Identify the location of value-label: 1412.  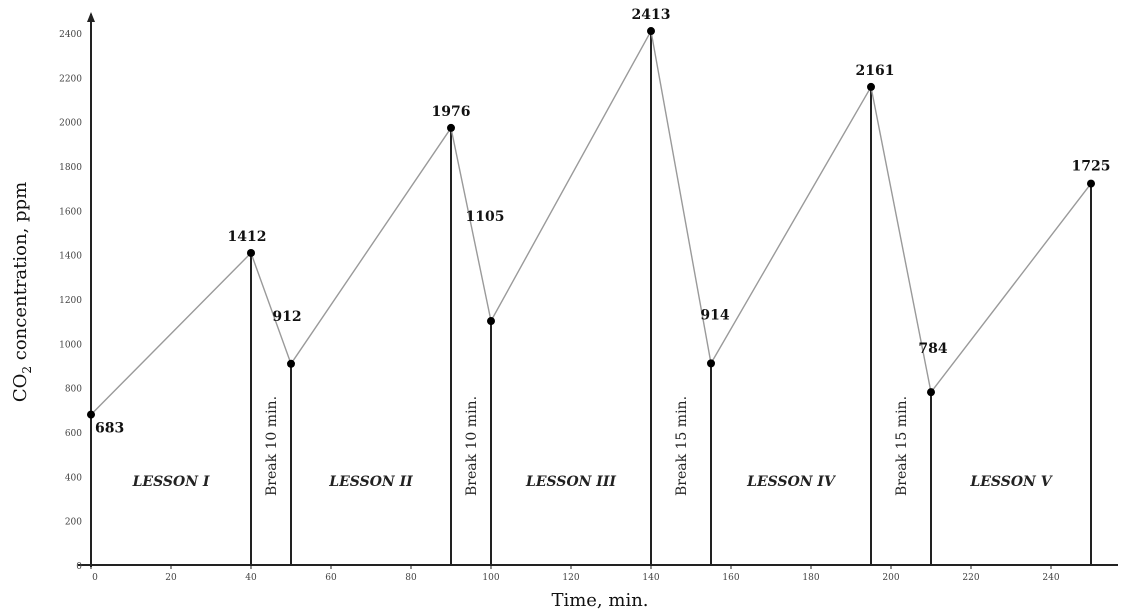
(247, 237).